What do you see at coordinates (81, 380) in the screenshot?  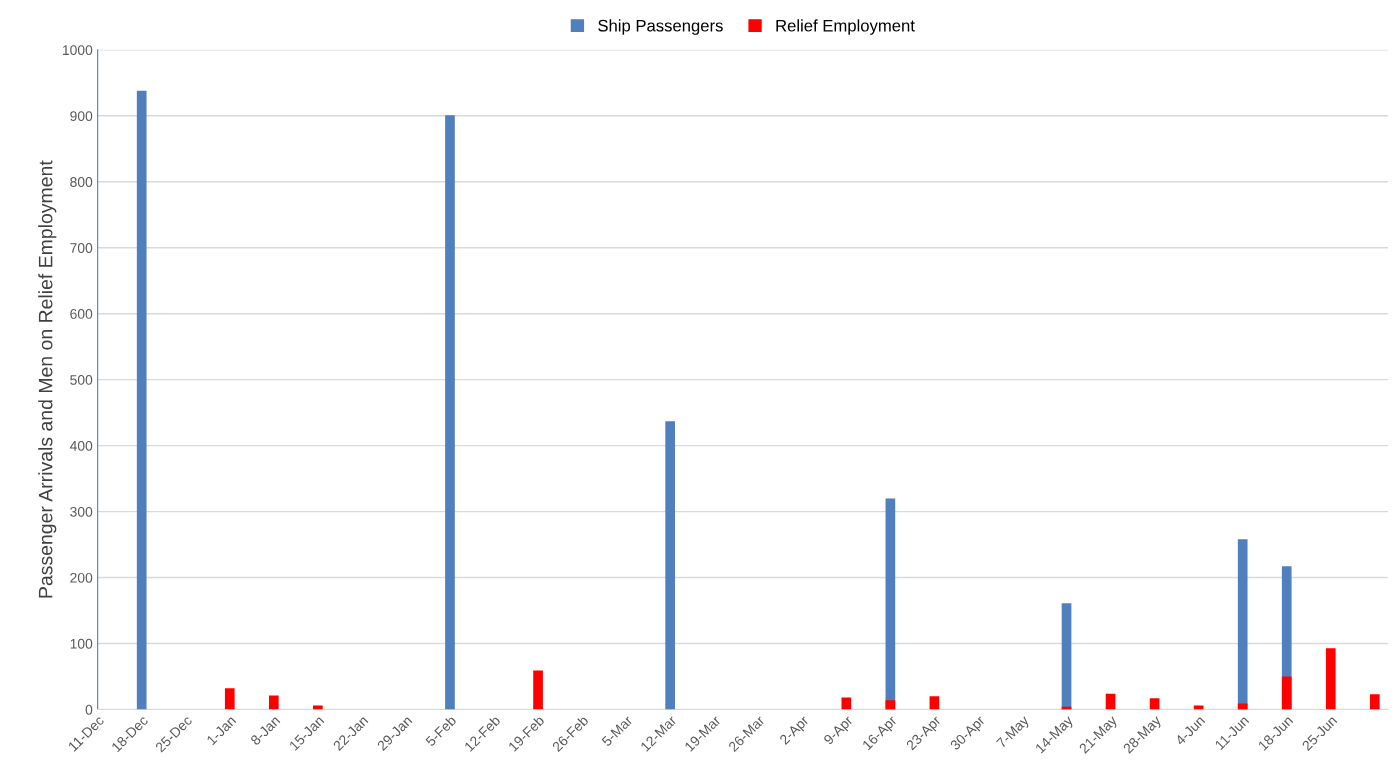 I see `y-tick-label: 500` at bounding box center [81, 380].